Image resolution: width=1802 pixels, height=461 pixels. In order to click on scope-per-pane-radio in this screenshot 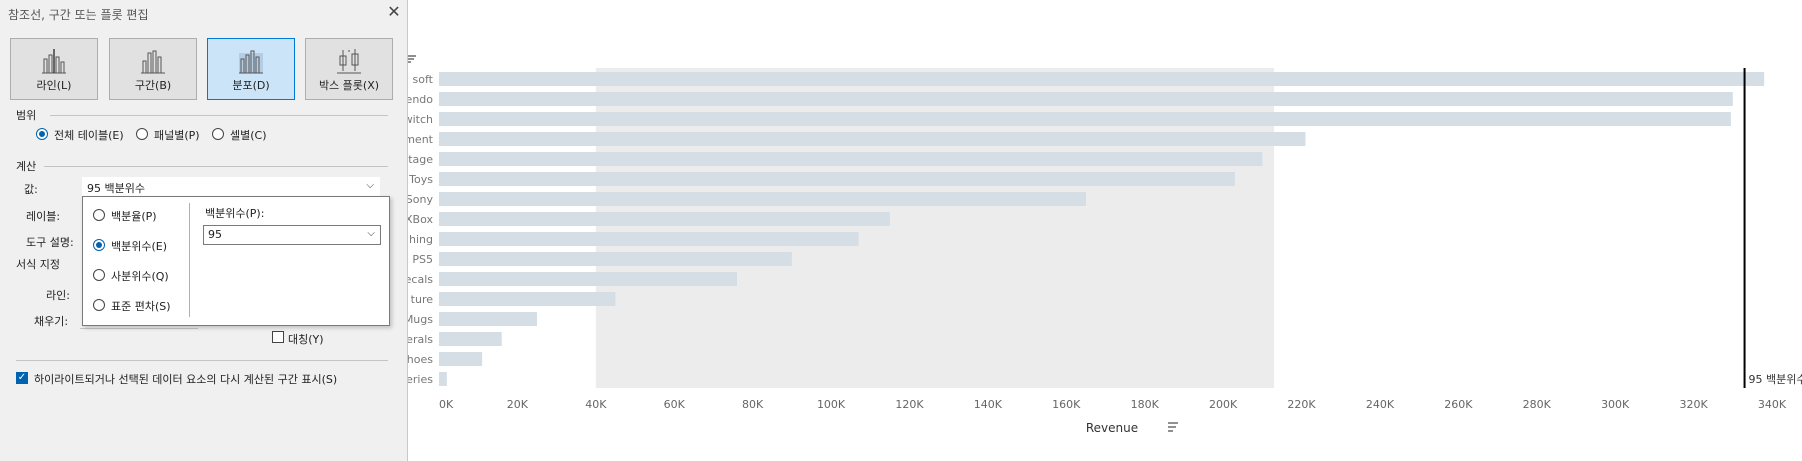, I will do `click(142, 134)`.